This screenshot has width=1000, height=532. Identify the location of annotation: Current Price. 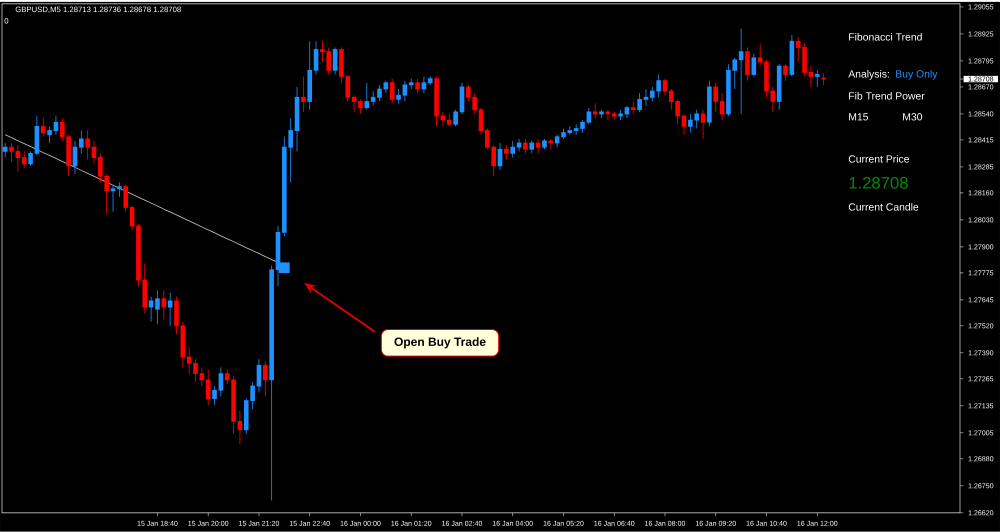
(879, 159).